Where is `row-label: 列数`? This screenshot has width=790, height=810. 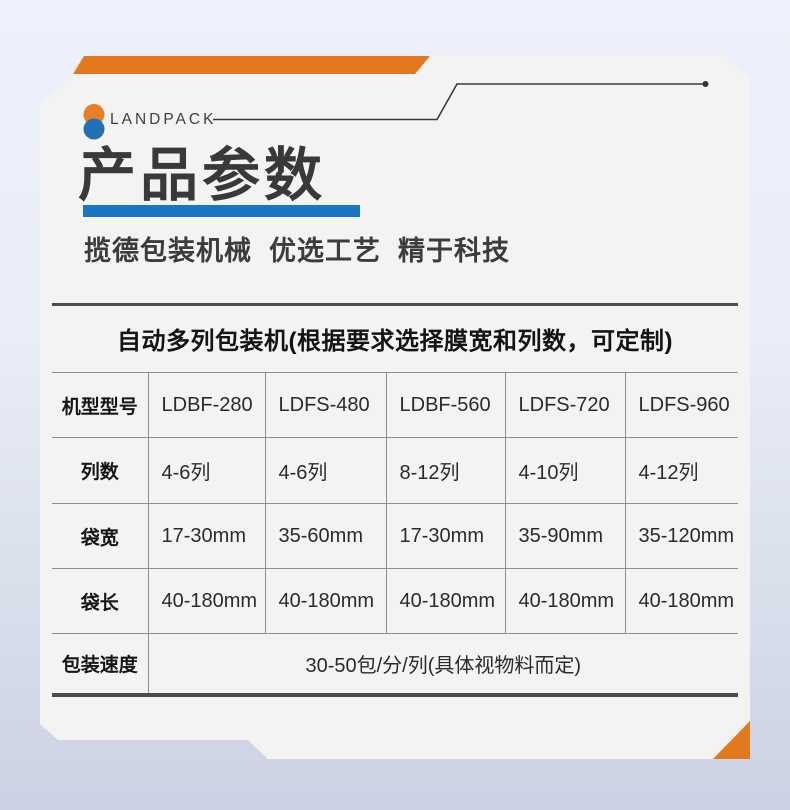 row-label: 列数 is located at coordinates (100, 470).